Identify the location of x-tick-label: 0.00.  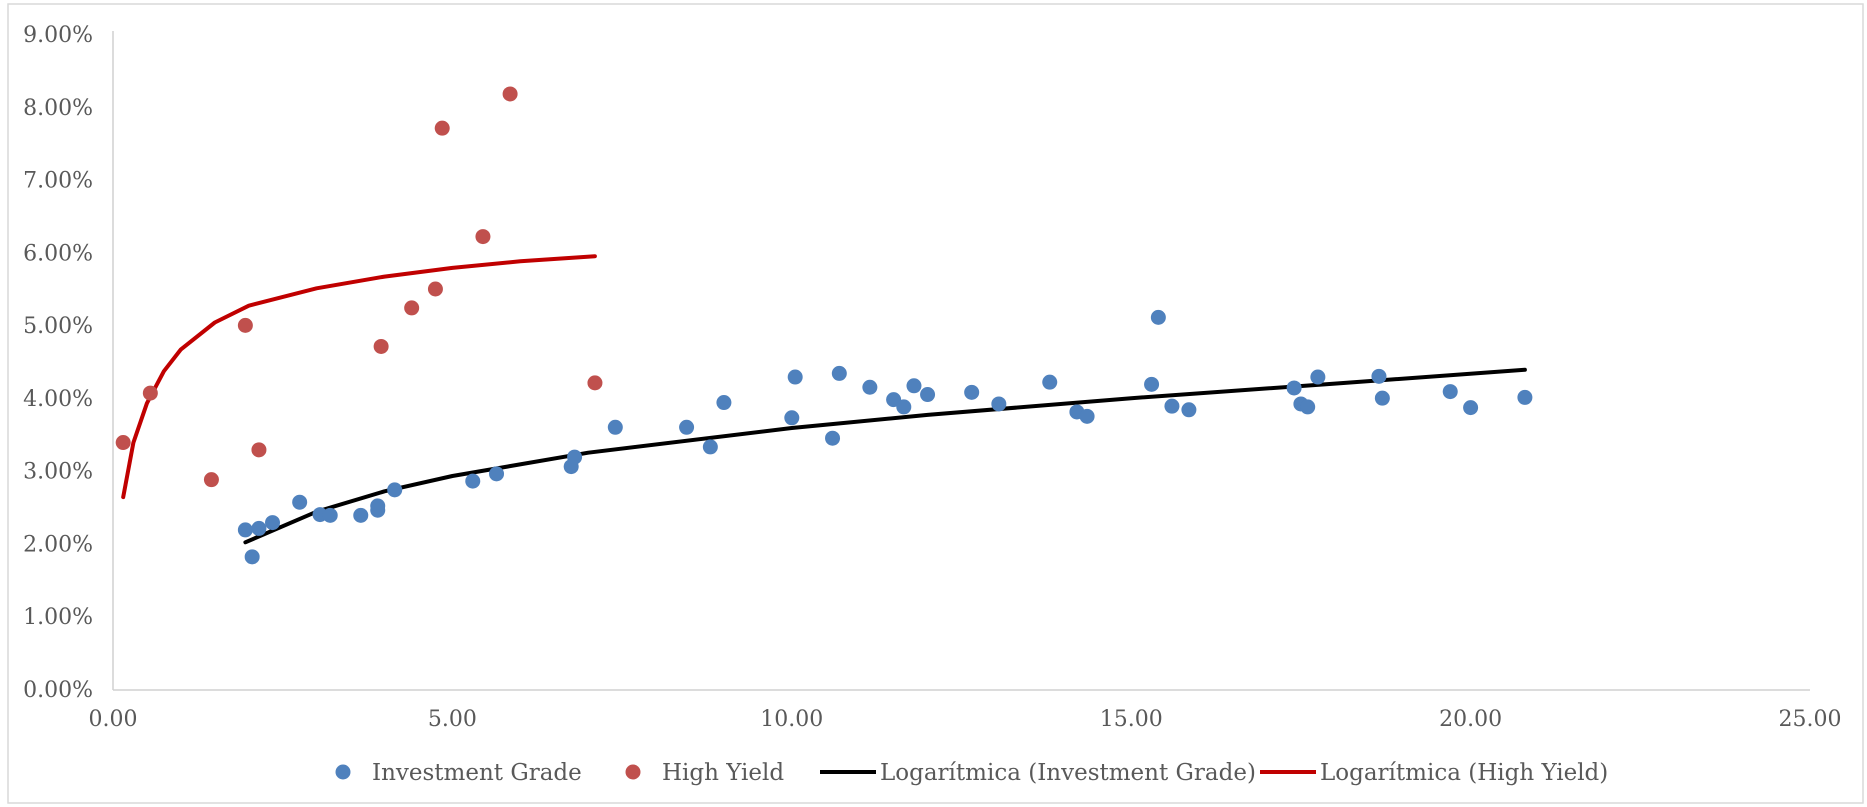
(113, 719).